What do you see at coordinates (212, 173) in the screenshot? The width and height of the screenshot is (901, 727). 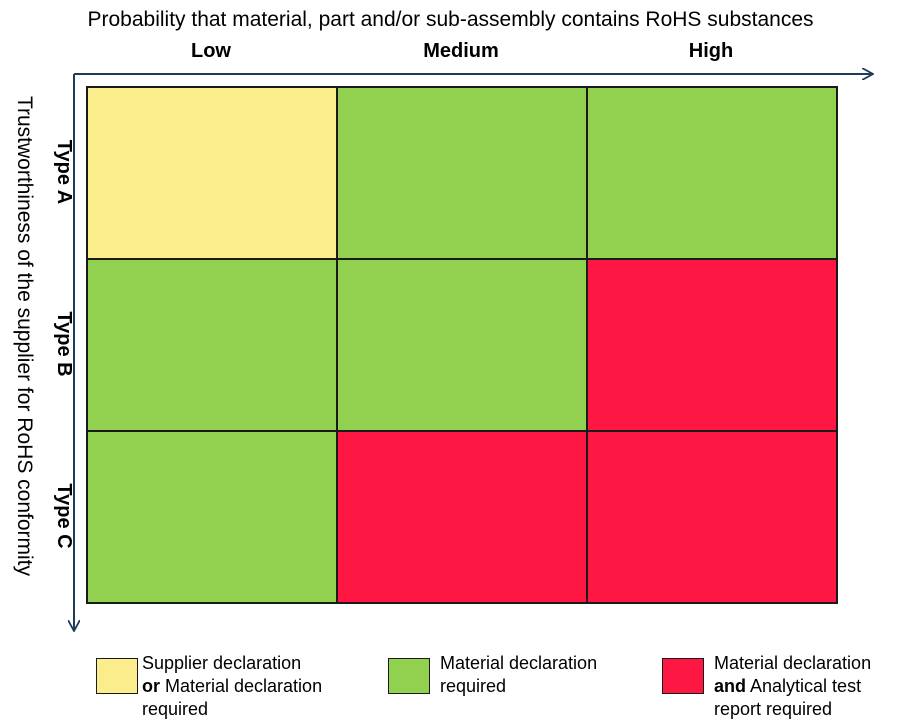 I see `cell-type-a-low` at bounding box center [212, 173].